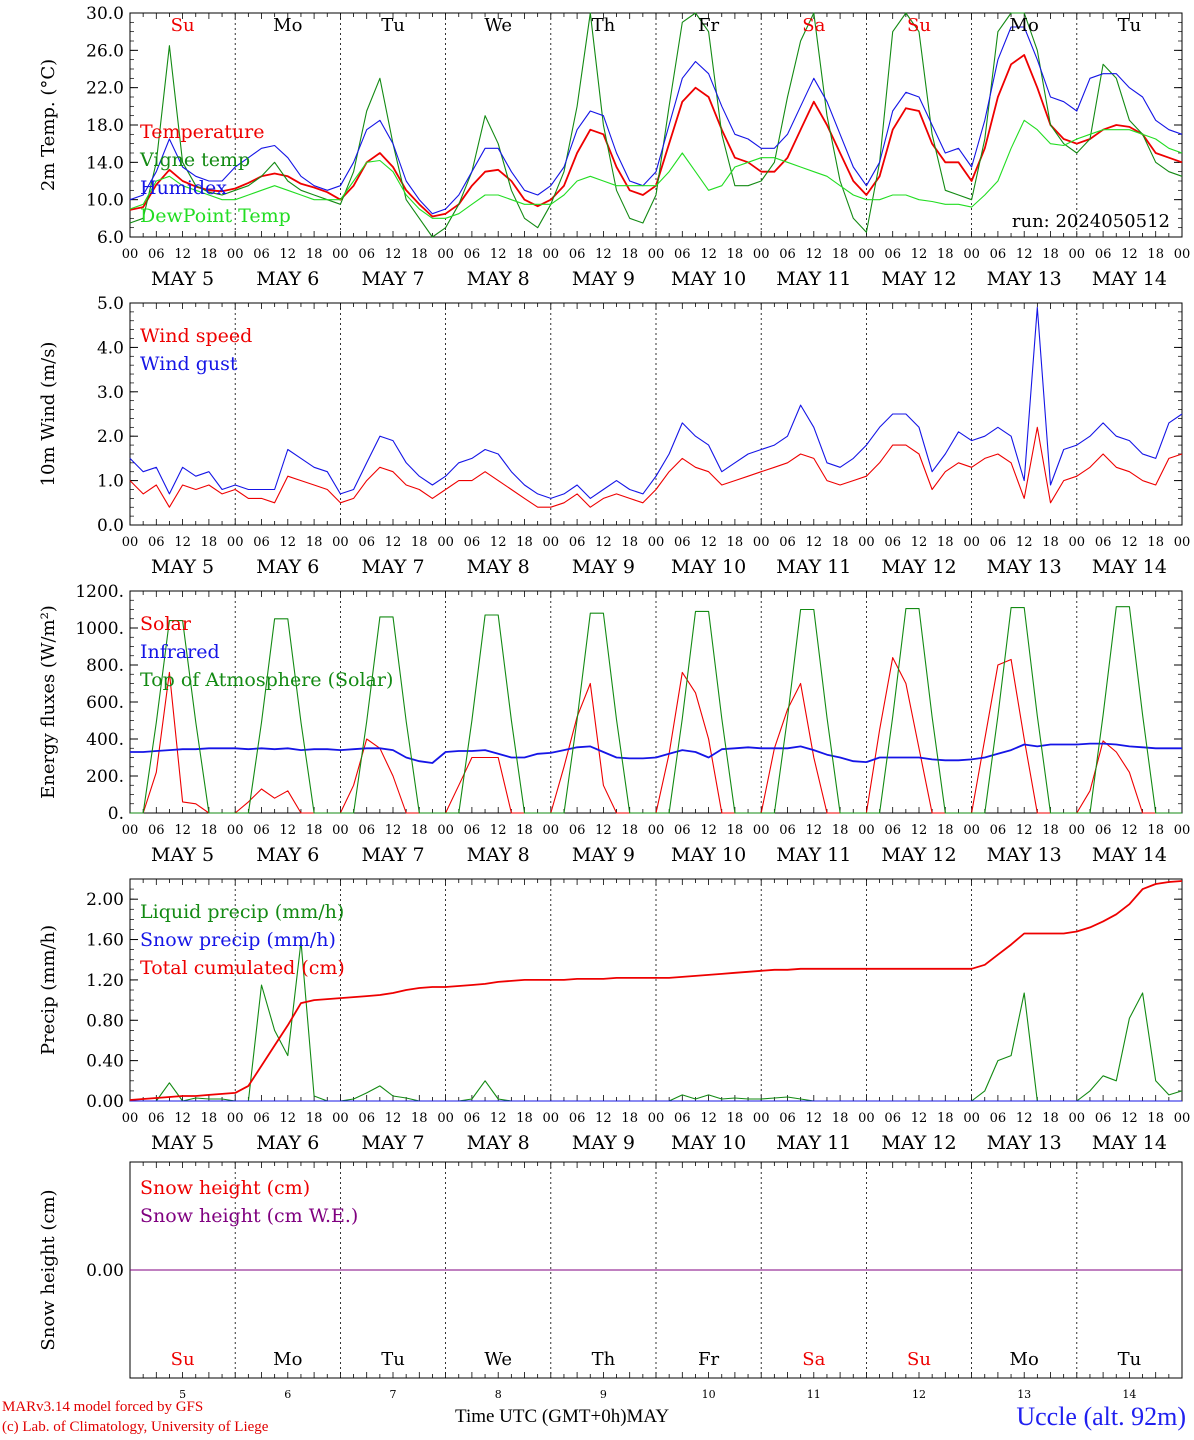  I want to click on day-number: 9, so click(603, 1394).